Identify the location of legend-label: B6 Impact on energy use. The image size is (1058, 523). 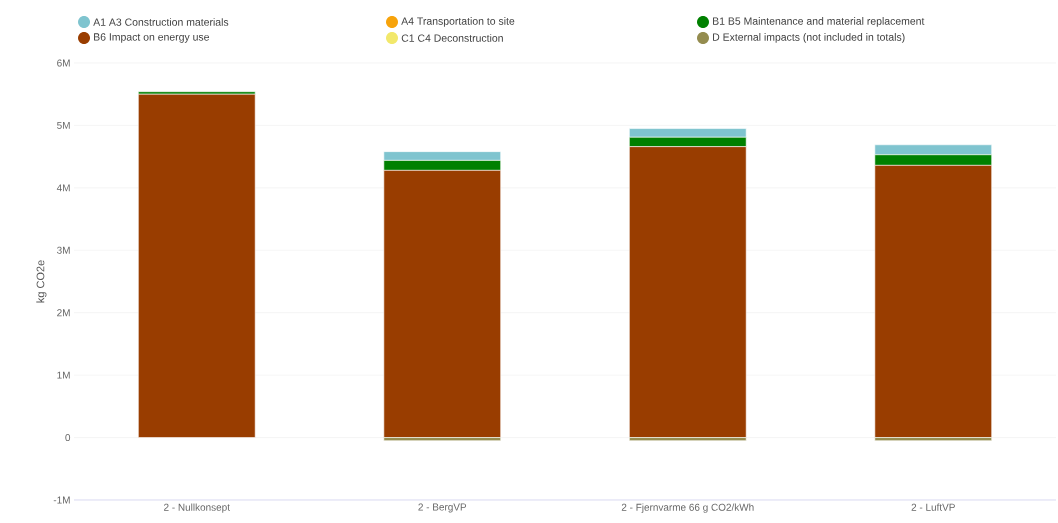
(152, 38).